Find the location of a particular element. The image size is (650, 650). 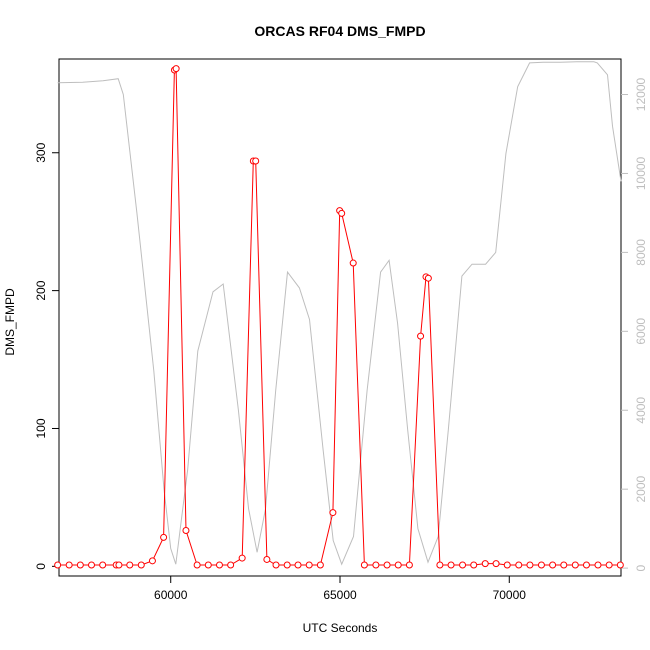

x-tick-label: 70000 is located at coordinates (510, 595).